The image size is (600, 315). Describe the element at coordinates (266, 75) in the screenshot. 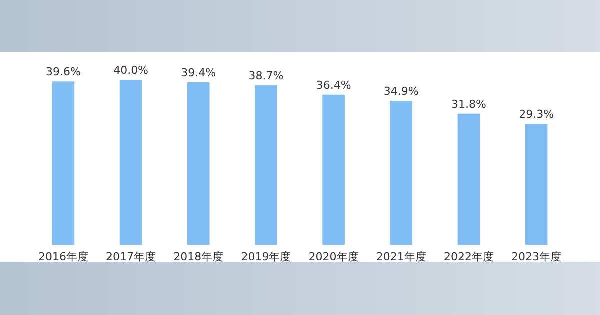

I see `data-label: 38.7%` at that location.